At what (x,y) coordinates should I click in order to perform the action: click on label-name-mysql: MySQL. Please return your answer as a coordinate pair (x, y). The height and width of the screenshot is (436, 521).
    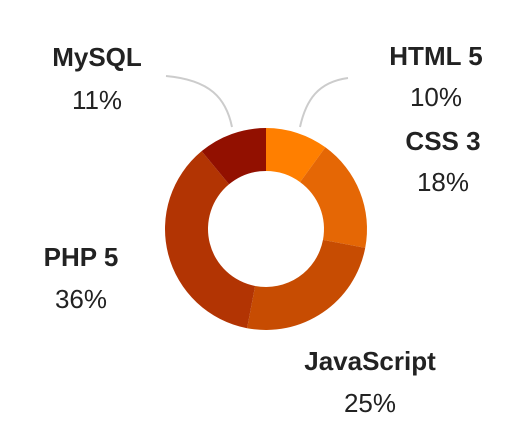
    Looking at the image, I should click on (97, 57).